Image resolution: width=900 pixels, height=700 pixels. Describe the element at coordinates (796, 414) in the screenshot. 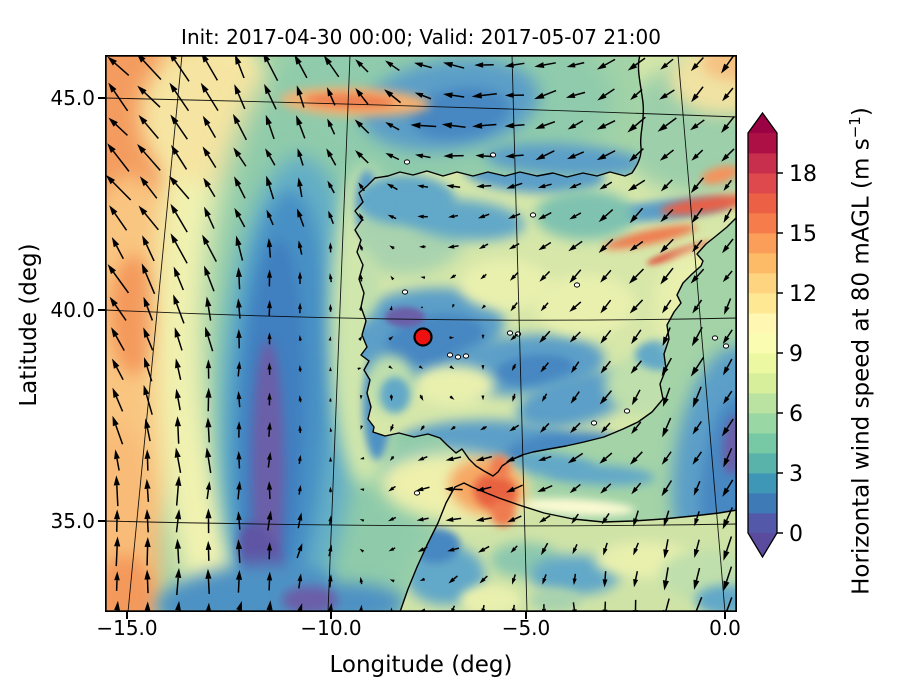

I see `colorbar-tick-label: 6` at that location.